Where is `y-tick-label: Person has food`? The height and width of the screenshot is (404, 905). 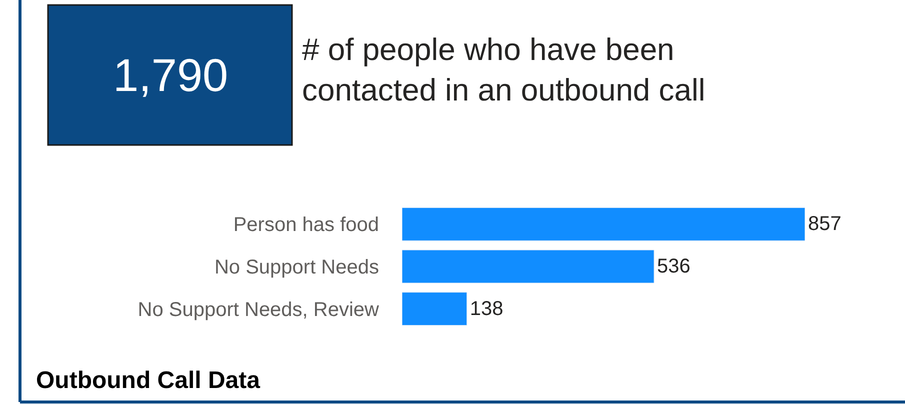 y-tick-label: Person has food is located at coordinates (306, 225).